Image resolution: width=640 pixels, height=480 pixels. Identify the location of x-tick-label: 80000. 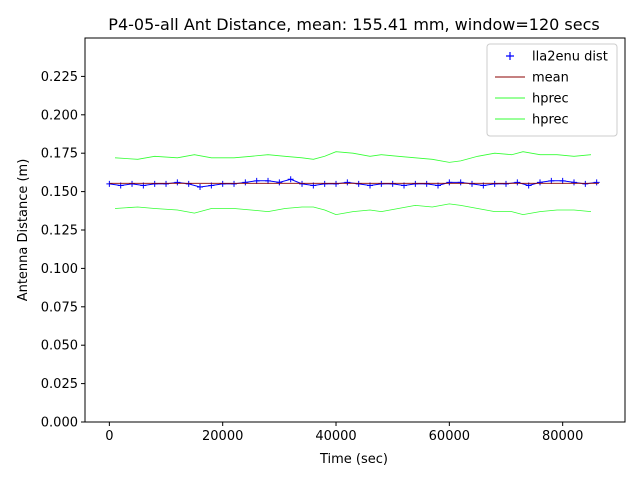
(562, 436).